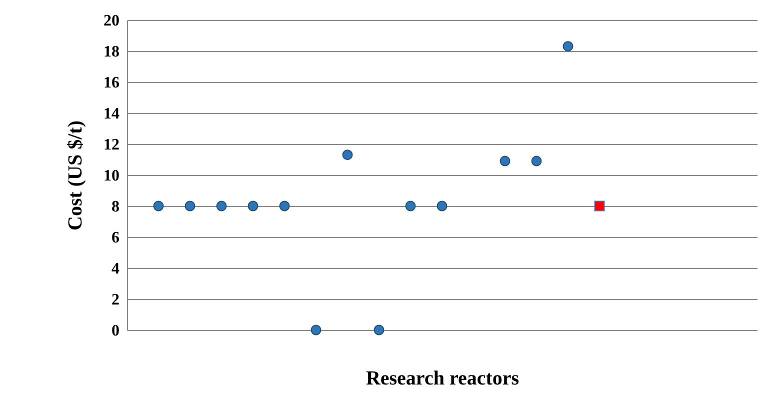 Image resolution: width=761 pixels, height=418 pixels. I want to click on y-tick-label: 0, so click(116, 331).